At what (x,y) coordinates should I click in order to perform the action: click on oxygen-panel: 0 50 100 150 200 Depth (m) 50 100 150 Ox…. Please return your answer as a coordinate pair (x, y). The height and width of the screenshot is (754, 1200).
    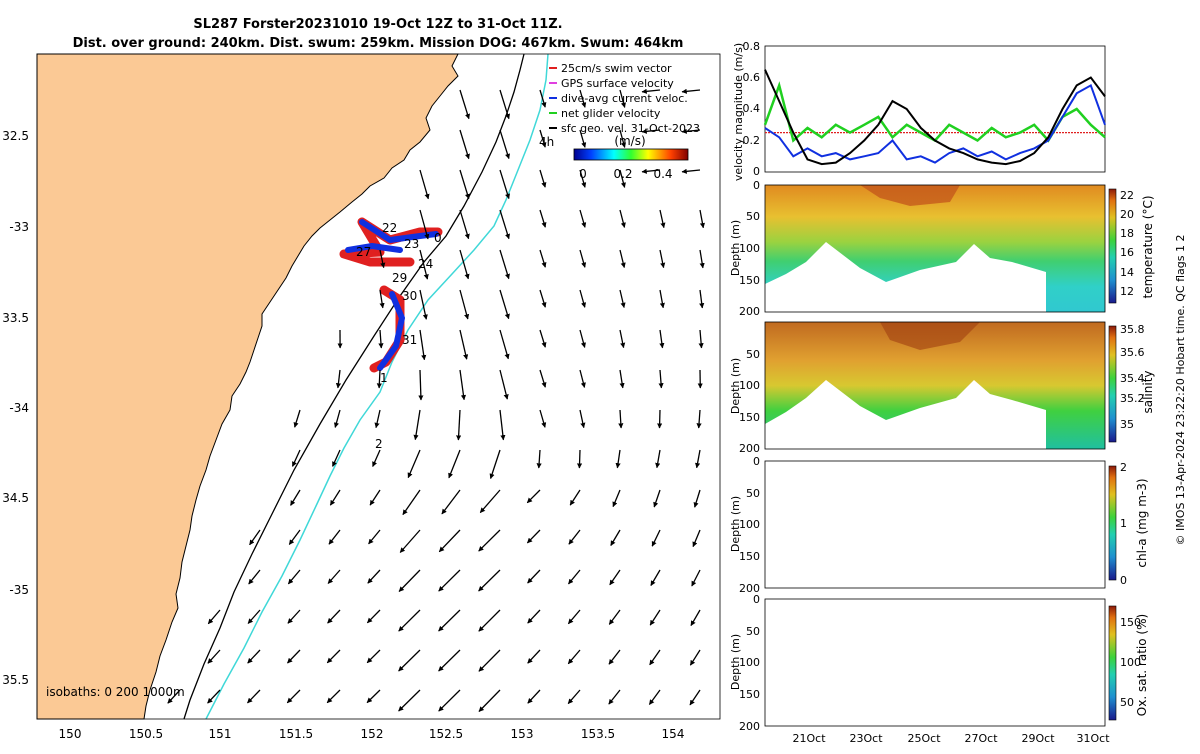
    Looking at the image, I should click on (939, 663).